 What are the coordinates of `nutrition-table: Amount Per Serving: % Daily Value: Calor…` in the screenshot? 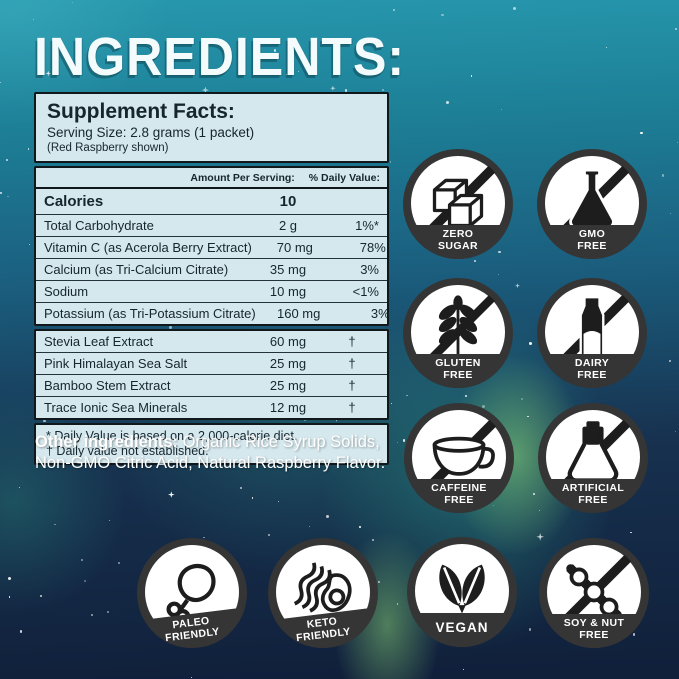 It's located at (212, 245).